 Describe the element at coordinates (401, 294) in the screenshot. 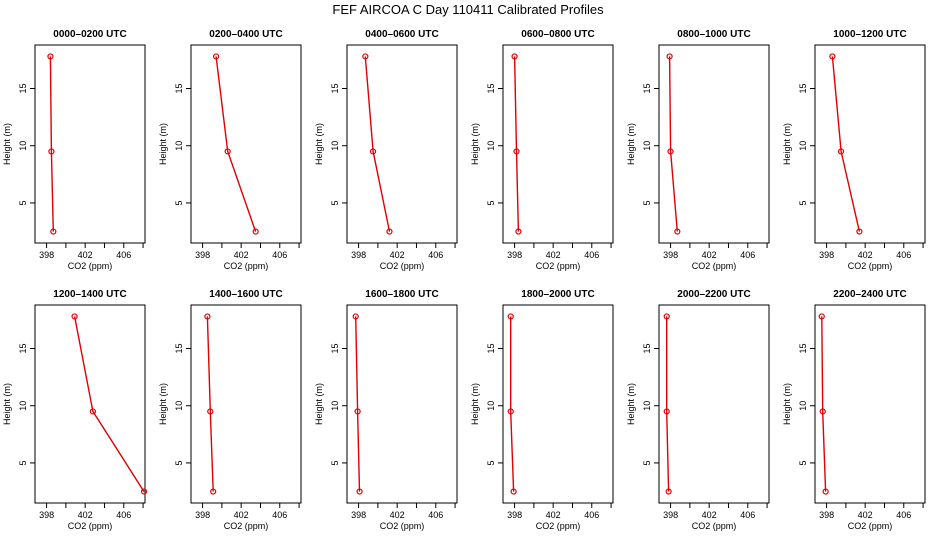

I see `panel-title: 1600–1800 UTC` at that location.